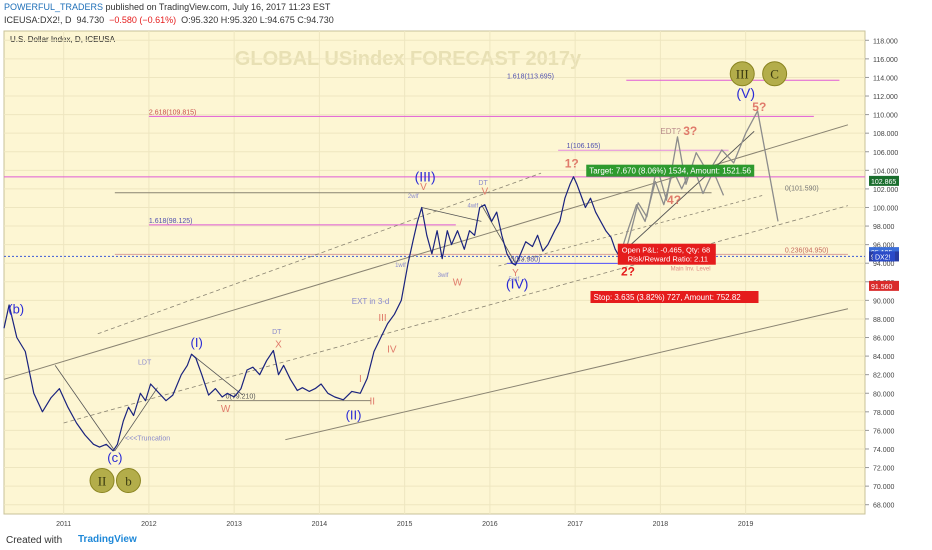  I want to click on price-tag: DX2!, so click(883, 257).